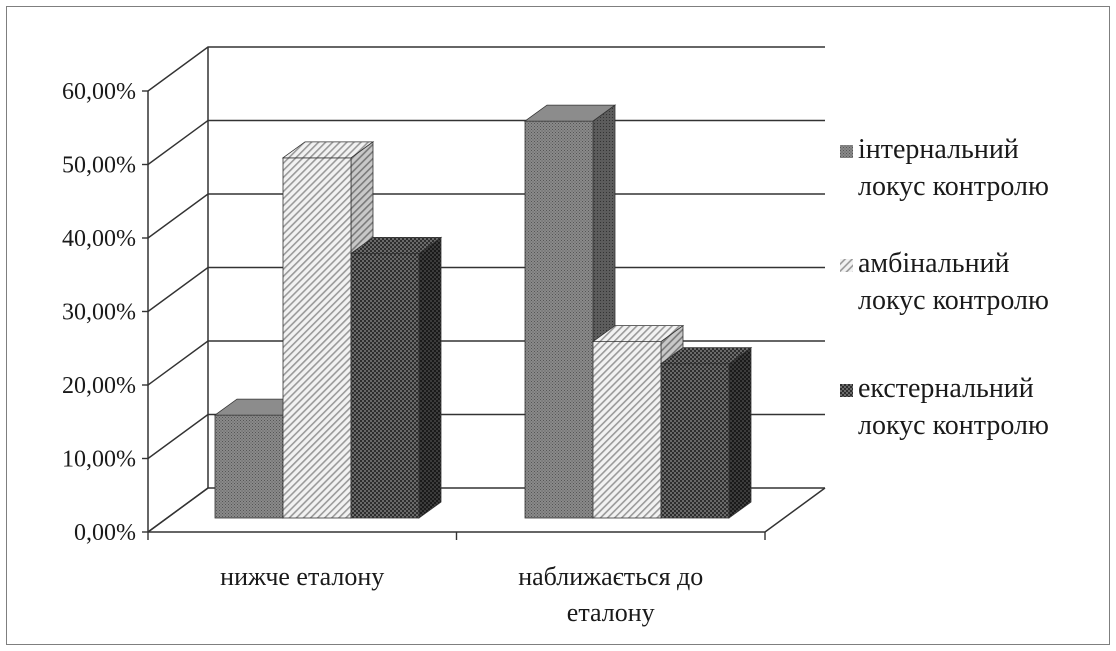 The height and width of the screenshot is (651, 1116). I want to click on y-tick-label: 50,00%, so click(99, 166).